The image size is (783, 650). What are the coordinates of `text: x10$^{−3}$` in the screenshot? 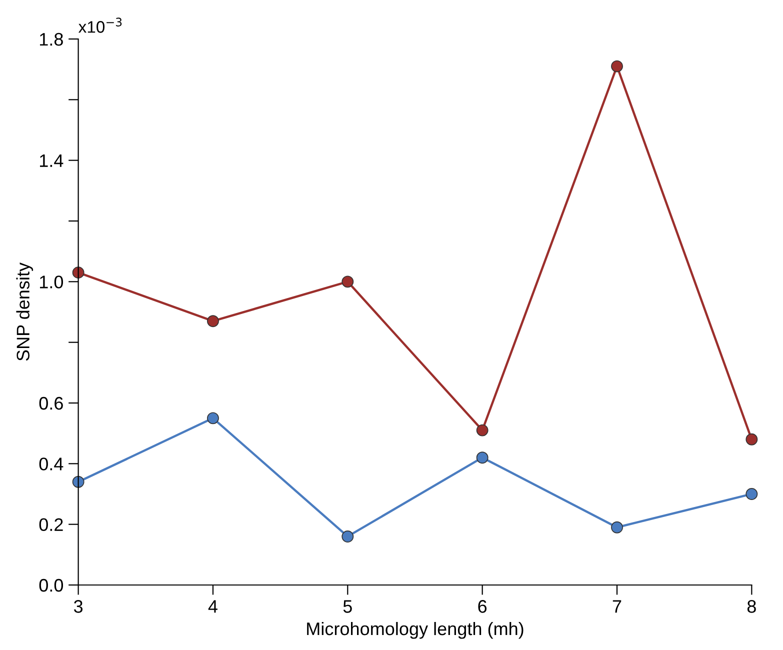 It's located at (100, 25).